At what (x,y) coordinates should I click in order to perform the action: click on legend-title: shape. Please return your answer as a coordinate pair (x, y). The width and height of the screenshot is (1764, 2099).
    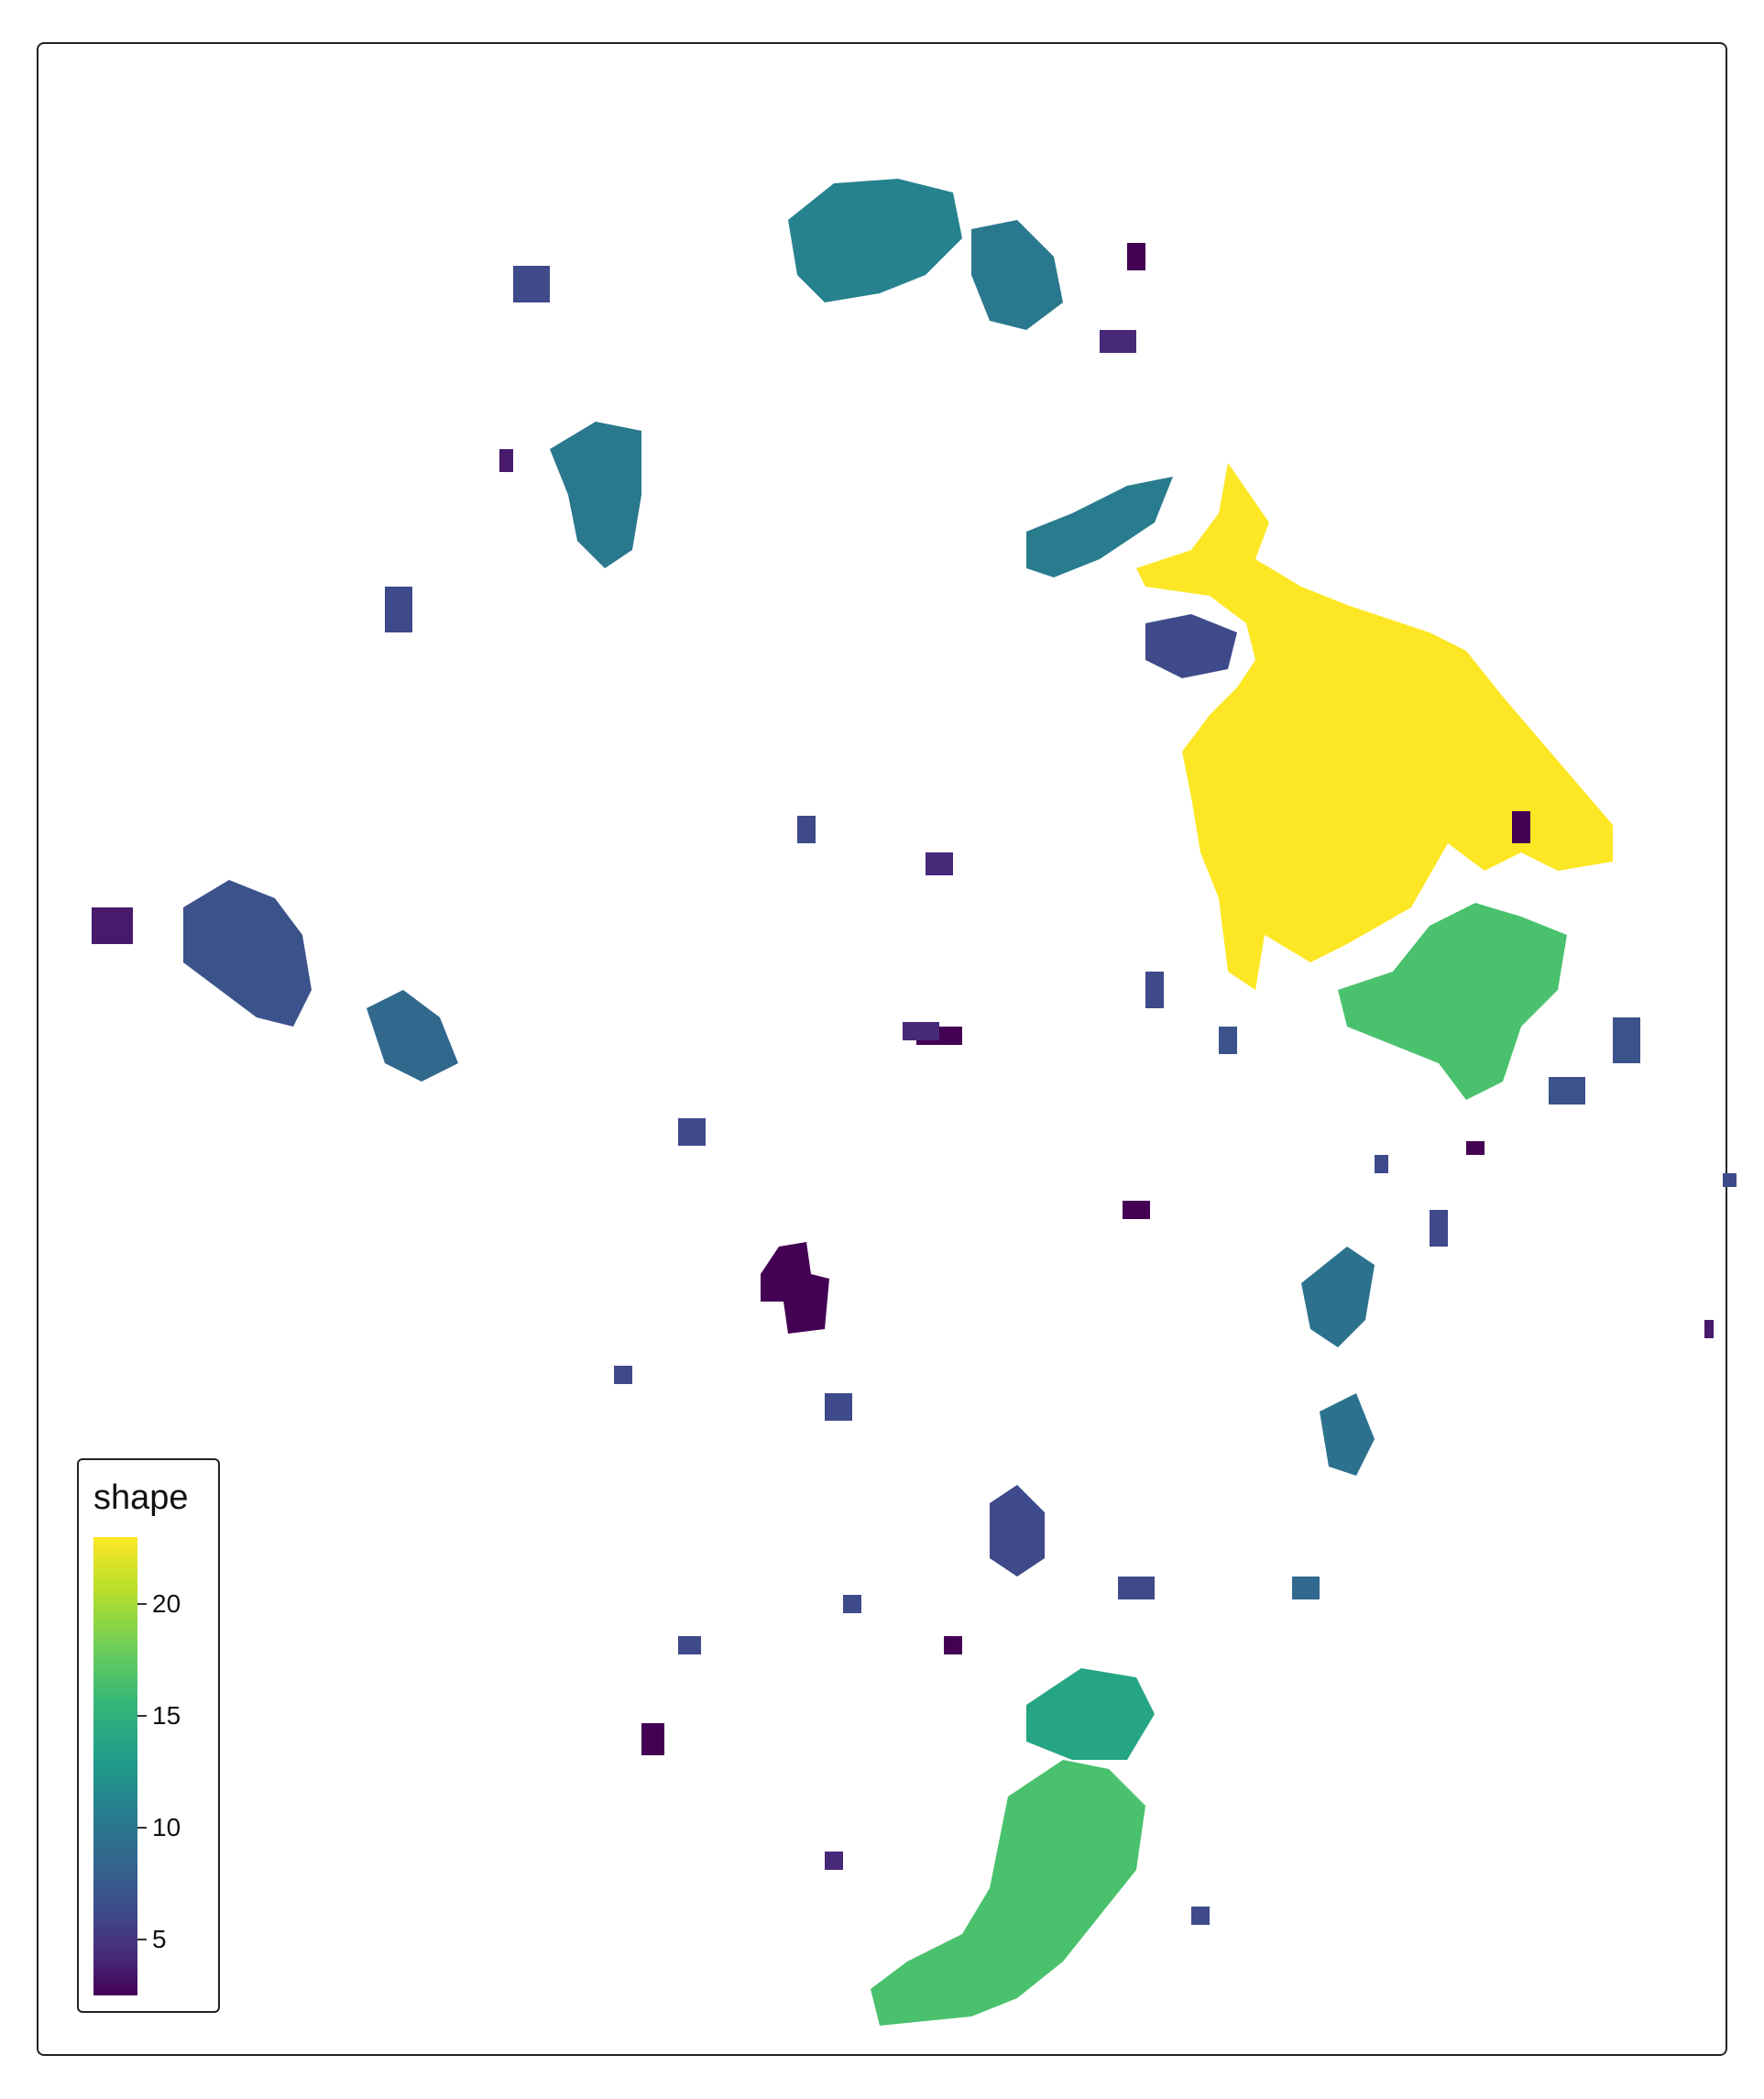
    Looking at the image, I should click on (141, 1497).